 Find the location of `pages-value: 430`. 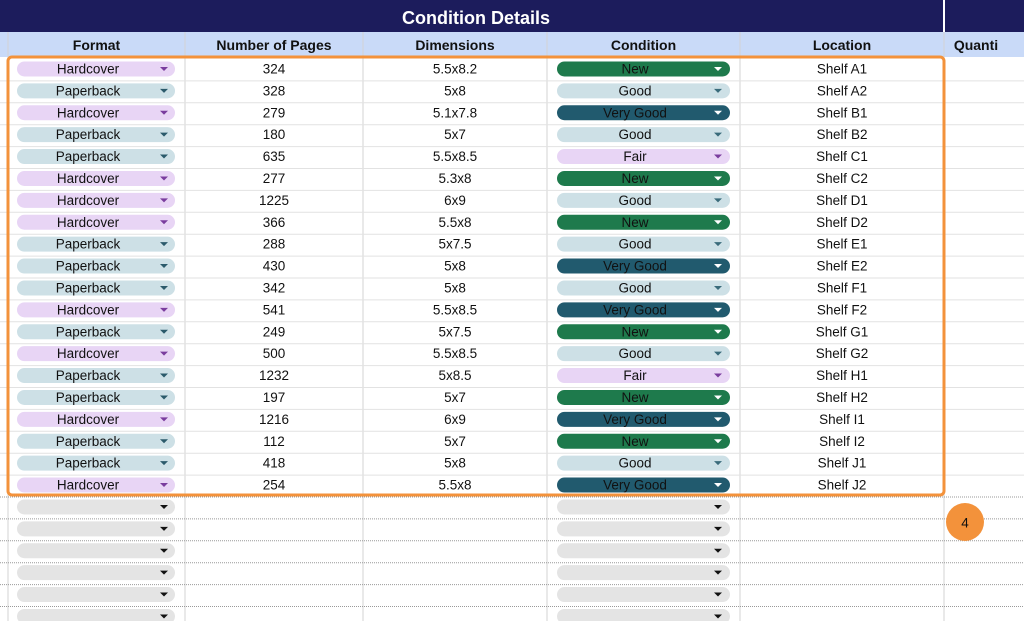

pages-value: 430 is located at coordinates (274, 266).